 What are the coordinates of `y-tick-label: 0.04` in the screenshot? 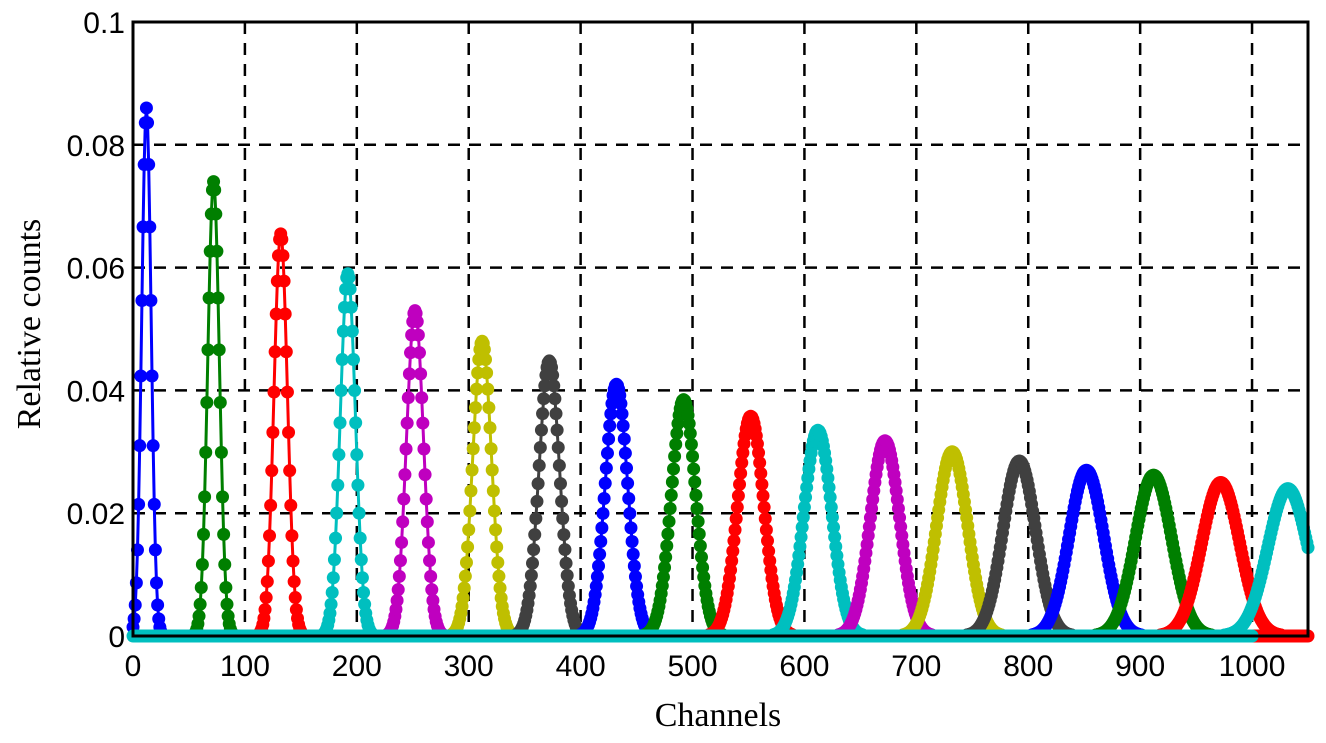 It's located at (96, 391).